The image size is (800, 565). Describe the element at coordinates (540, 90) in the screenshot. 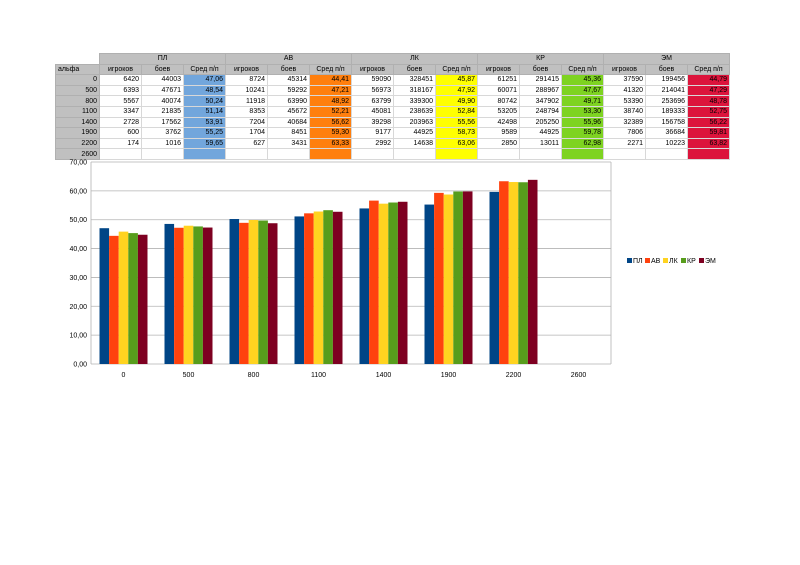

I see `table-cell: 288967` at that location.